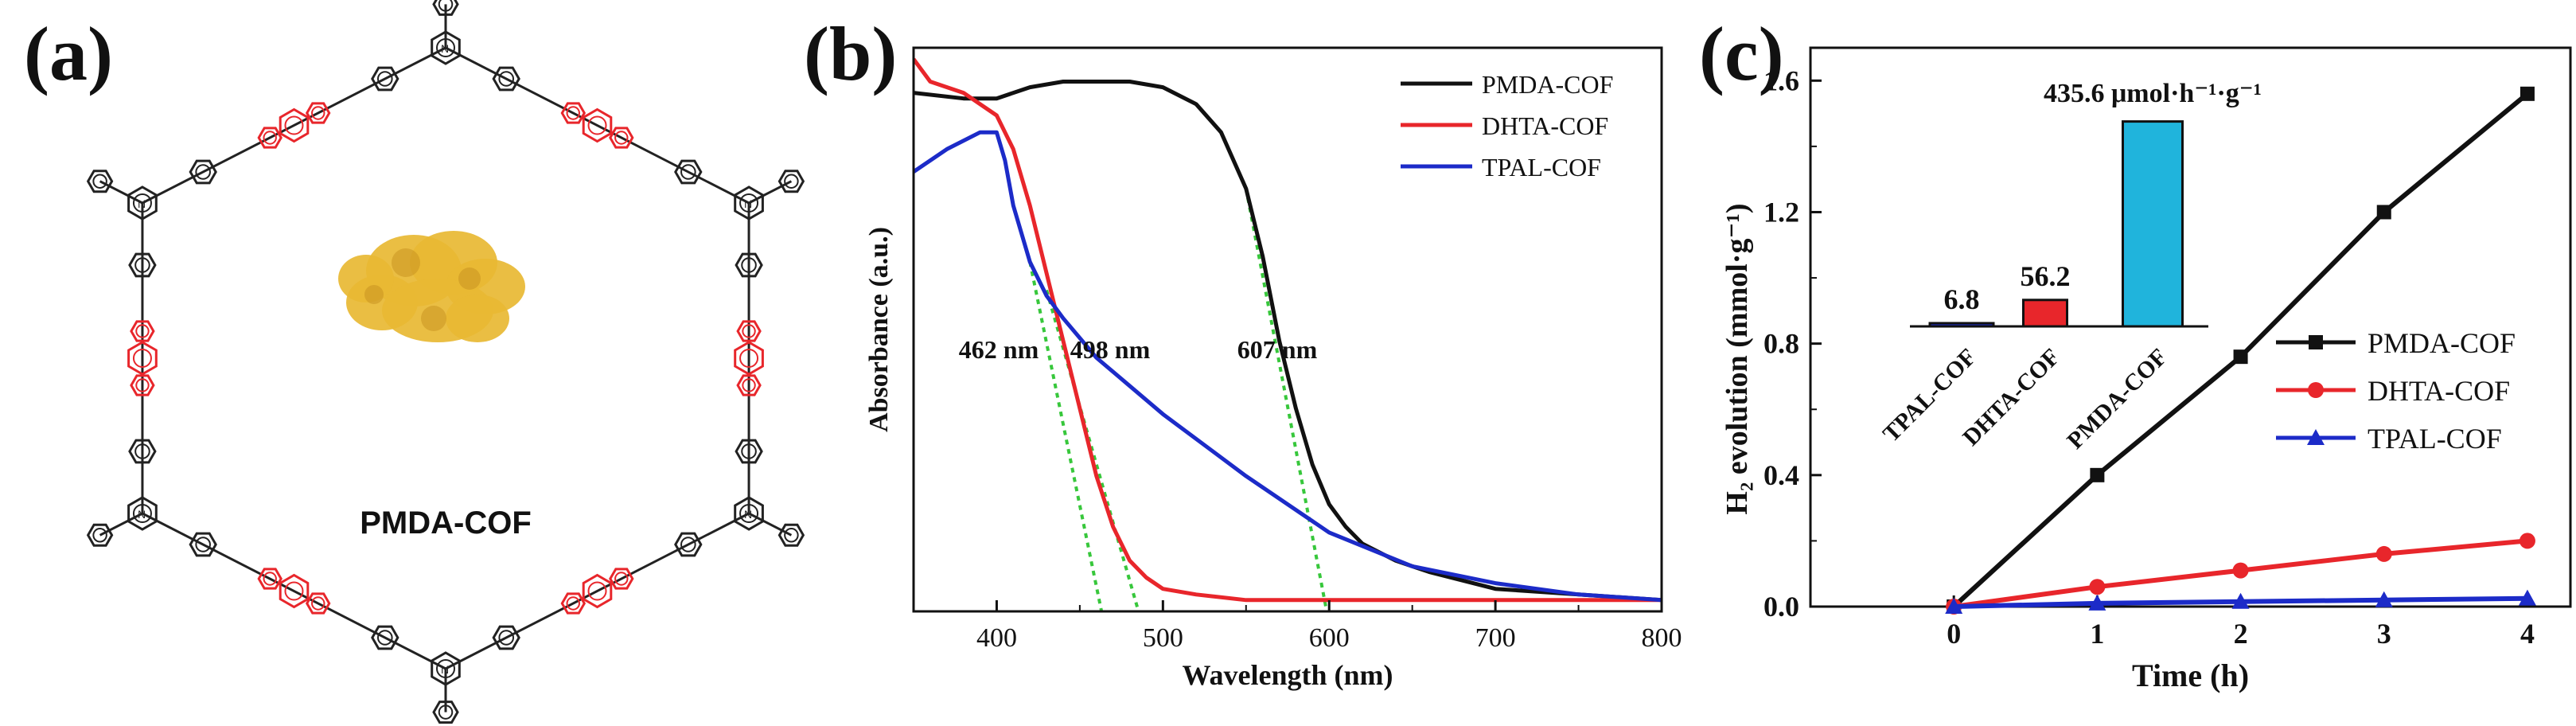  Describe the element at coordinates (477, 318) in the screenshot. I see `powder-lump` at that location.